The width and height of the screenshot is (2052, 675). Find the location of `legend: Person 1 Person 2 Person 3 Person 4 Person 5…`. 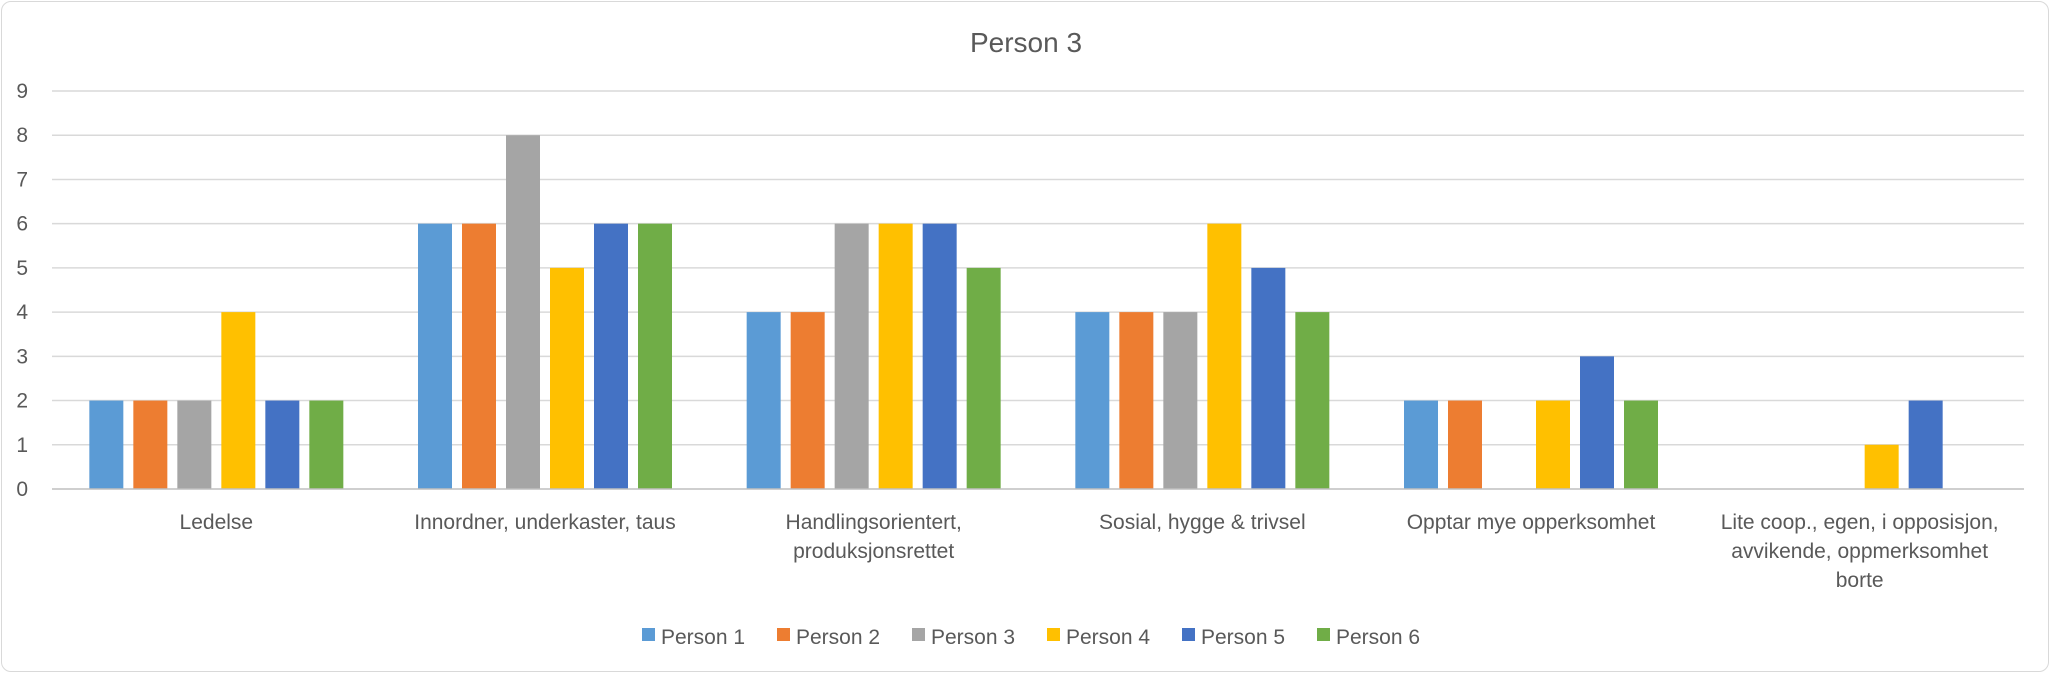

legend: Person 1 Person 2 Person 3 Person 4 Person 5… is located at coordinates (1031, 637).